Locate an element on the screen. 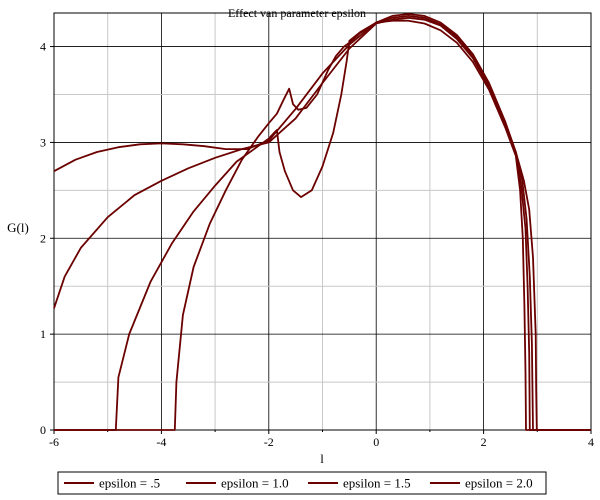 The width and height of the screenshot is (600, 500). x-tick-label: 2 is located at coordinates (484, 442).